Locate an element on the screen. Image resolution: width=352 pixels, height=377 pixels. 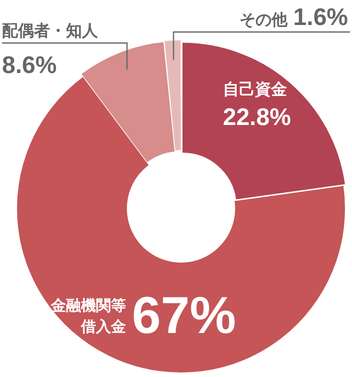
slice-label: 金融機関等借入金 is located at coordinates (88, 317).